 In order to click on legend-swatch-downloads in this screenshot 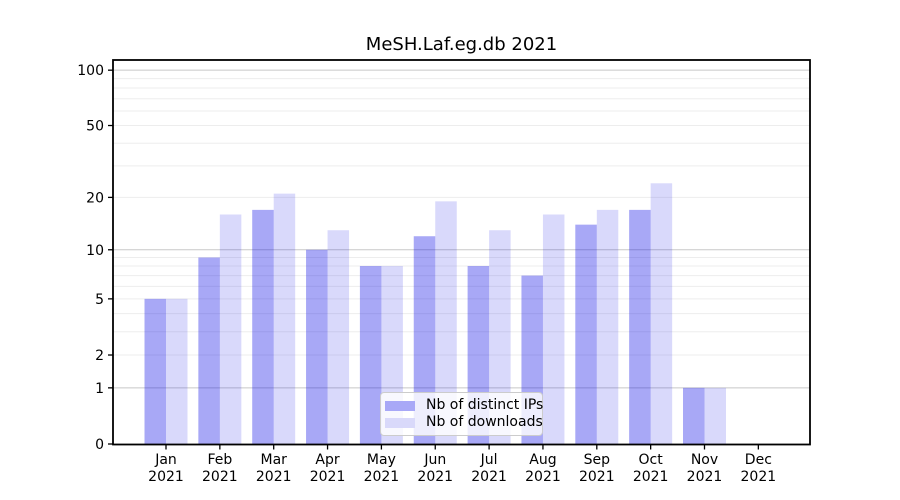, I will do `click(400, 422)`.